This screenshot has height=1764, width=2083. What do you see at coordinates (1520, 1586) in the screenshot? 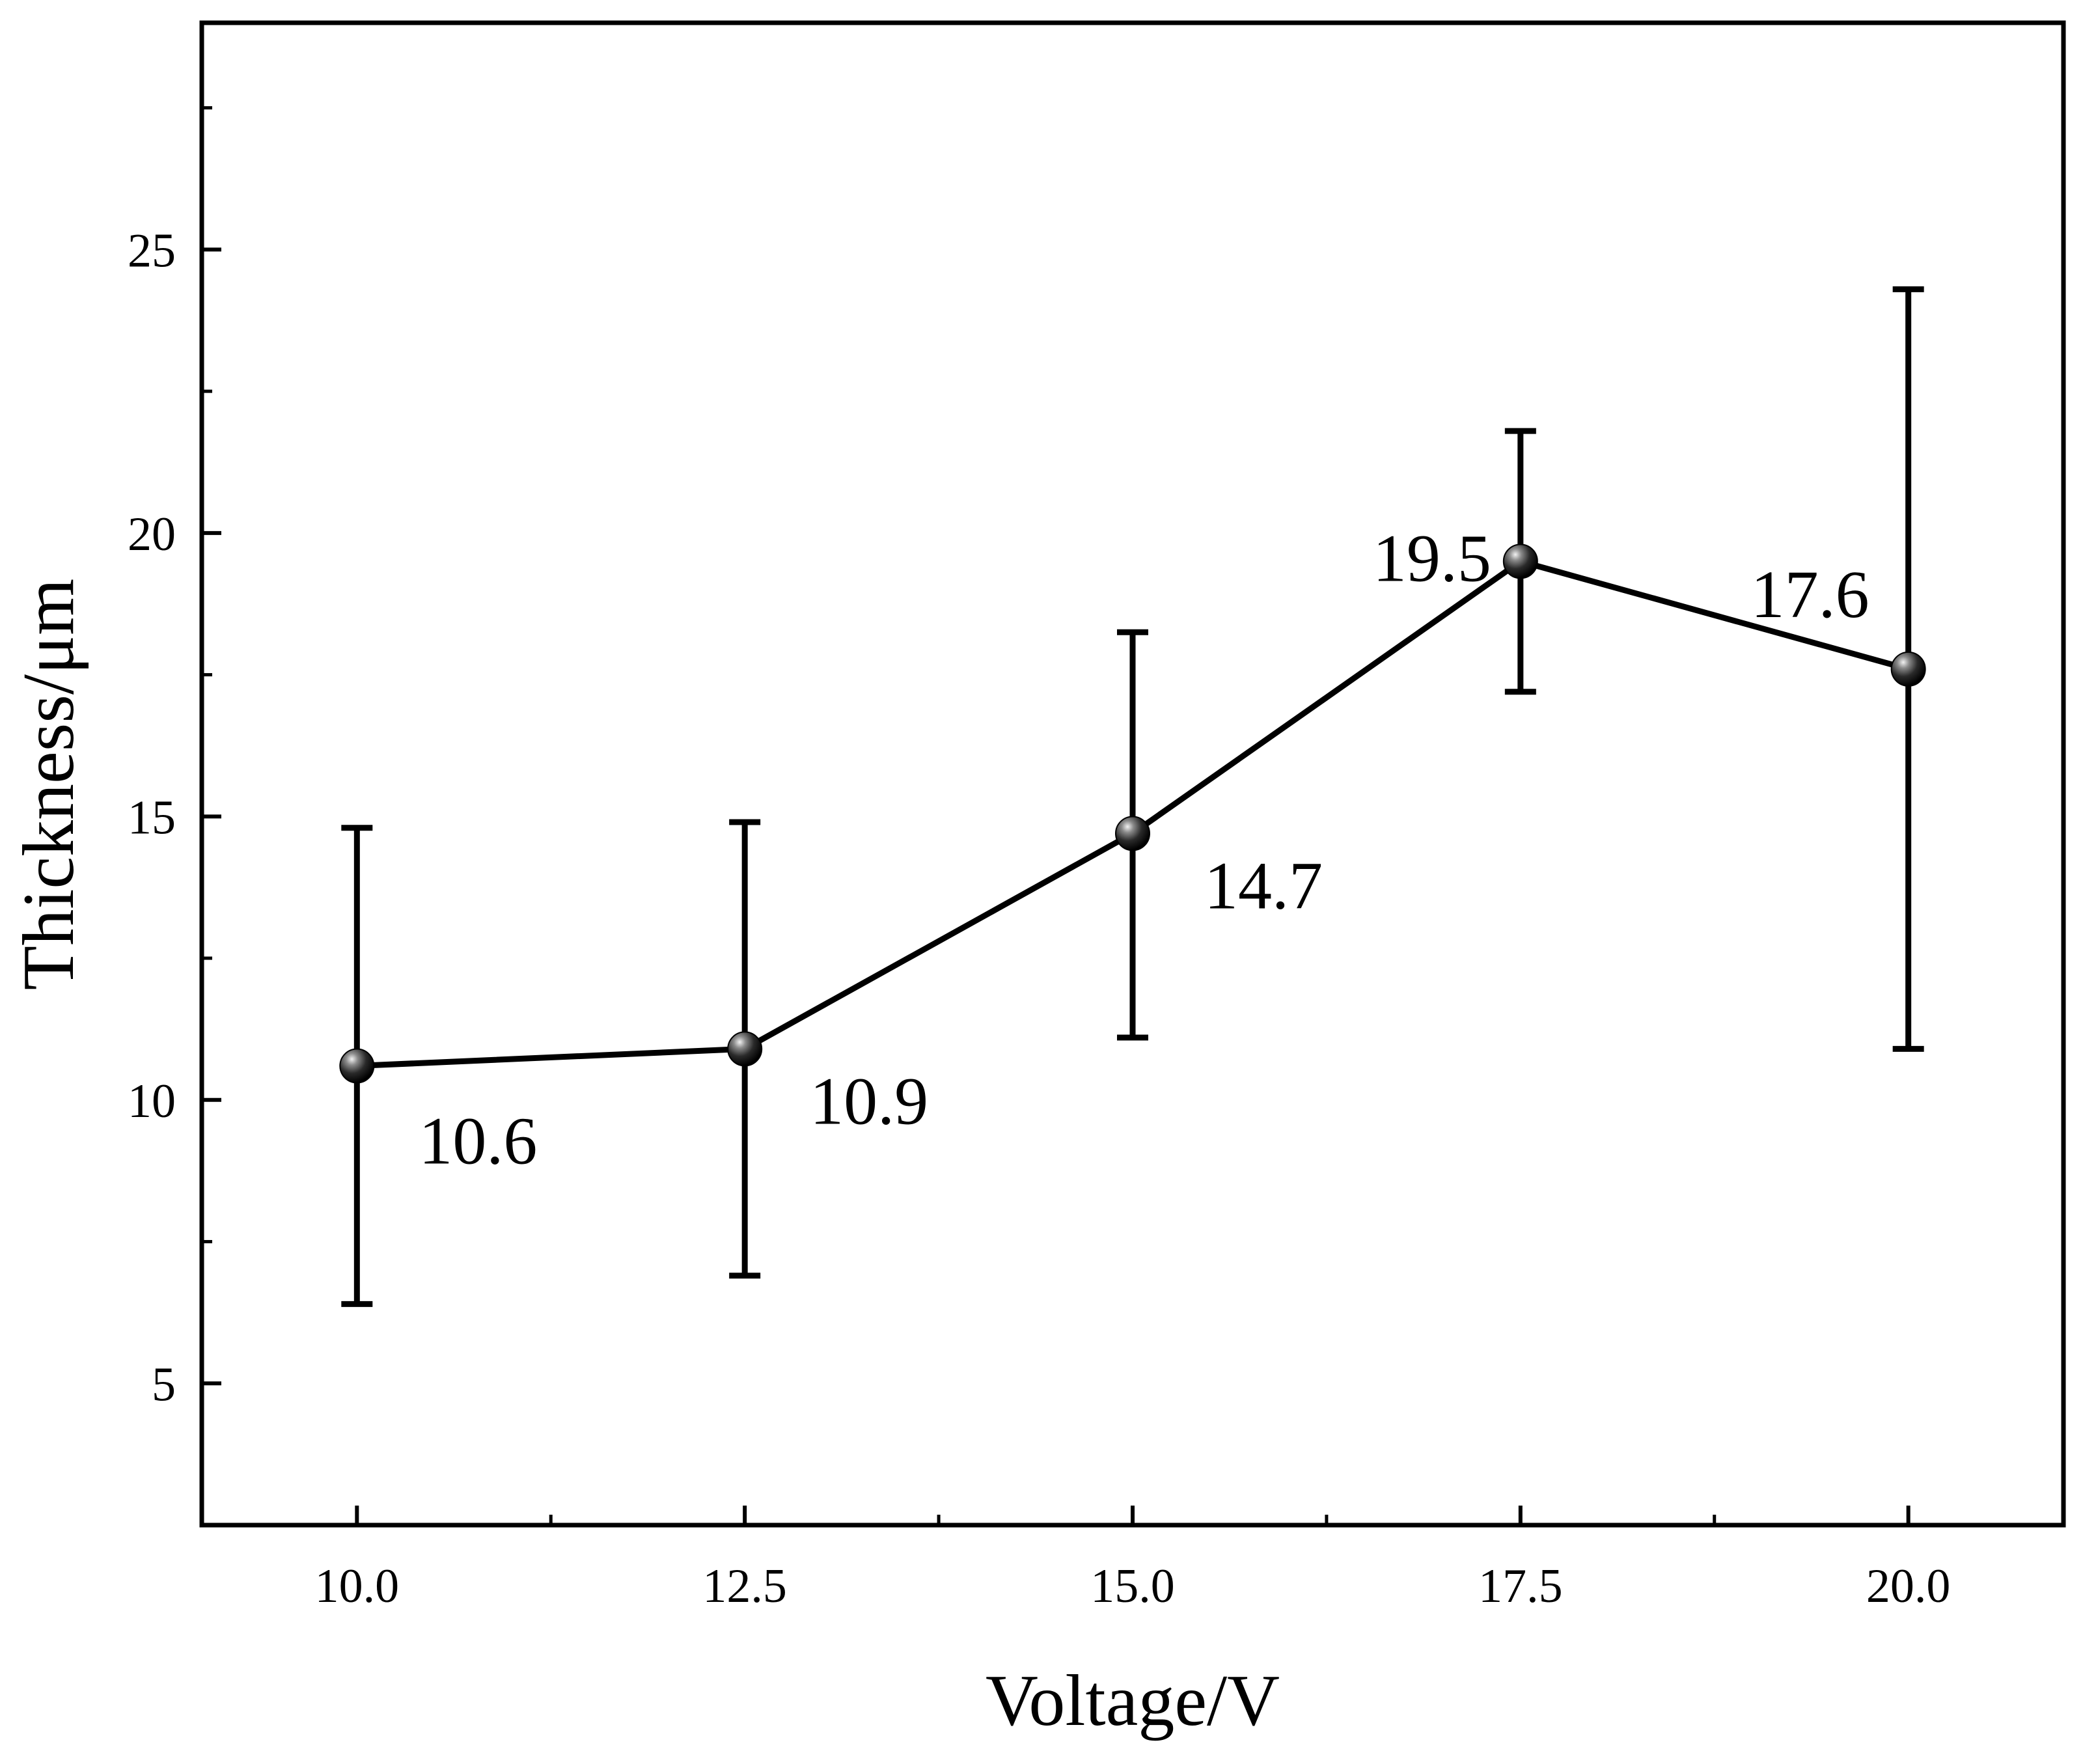
I see `x-tick-label: 17.5` at bounding box center [1520, 1586].